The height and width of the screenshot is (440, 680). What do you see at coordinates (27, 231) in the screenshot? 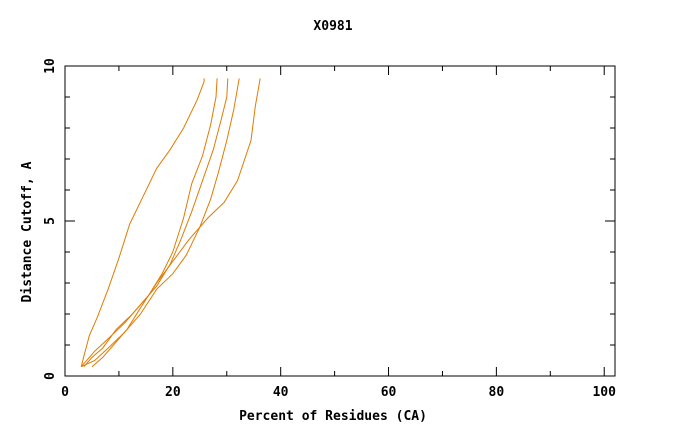
I see `y-axis-label: Distance Cutoff, A` at bounding box center [27, 231].